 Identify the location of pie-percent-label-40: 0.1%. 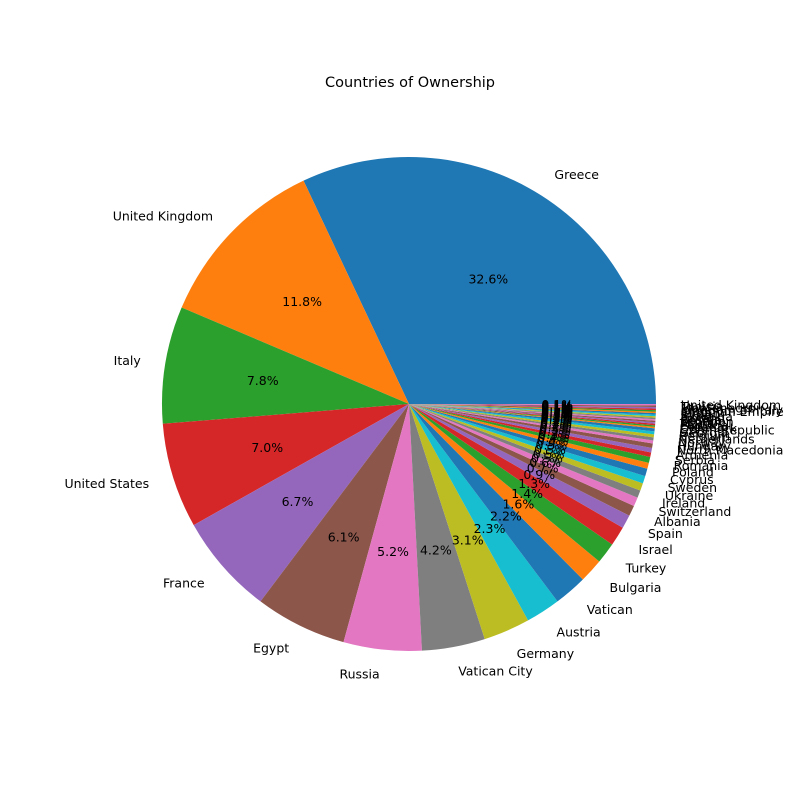
(557, 409).